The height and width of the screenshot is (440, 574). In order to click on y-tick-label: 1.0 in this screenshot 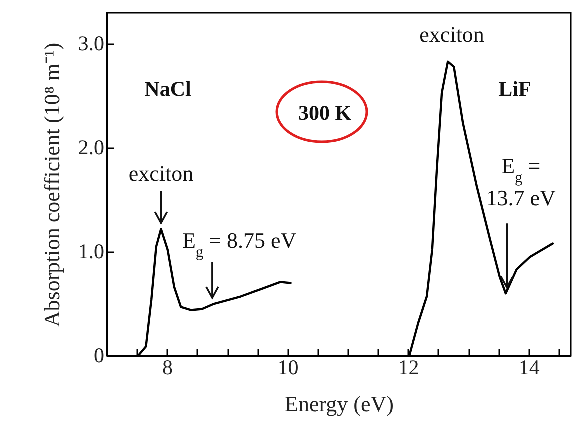, I will do `click(91, 252)`.